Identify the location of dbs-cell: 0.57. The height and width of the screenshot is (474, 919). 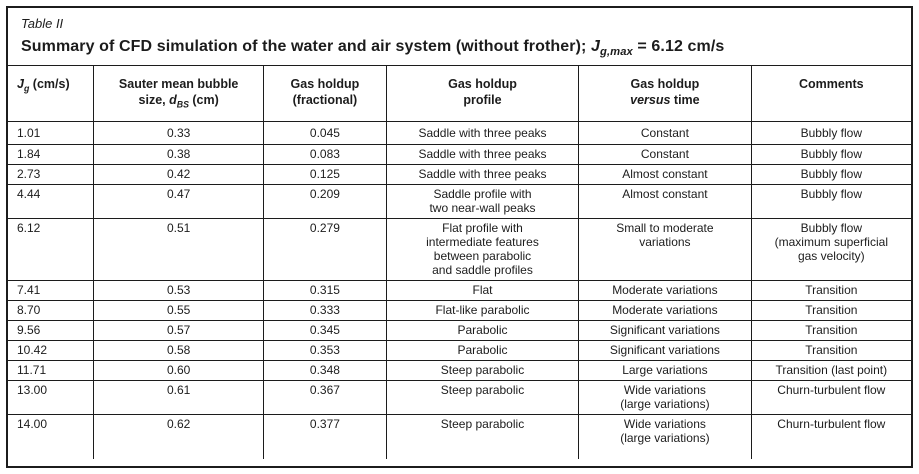
(179, 330).